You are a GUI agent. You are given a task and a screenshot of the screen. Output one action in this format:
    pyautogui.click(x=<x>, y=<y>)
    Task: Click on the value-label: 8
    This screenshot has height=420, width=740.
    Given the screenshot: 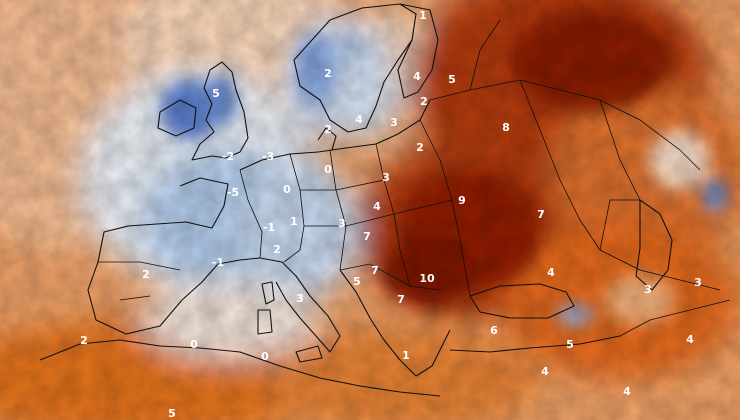 What is the action you would take?
    pyautogui.click(x=506, y=127)
    